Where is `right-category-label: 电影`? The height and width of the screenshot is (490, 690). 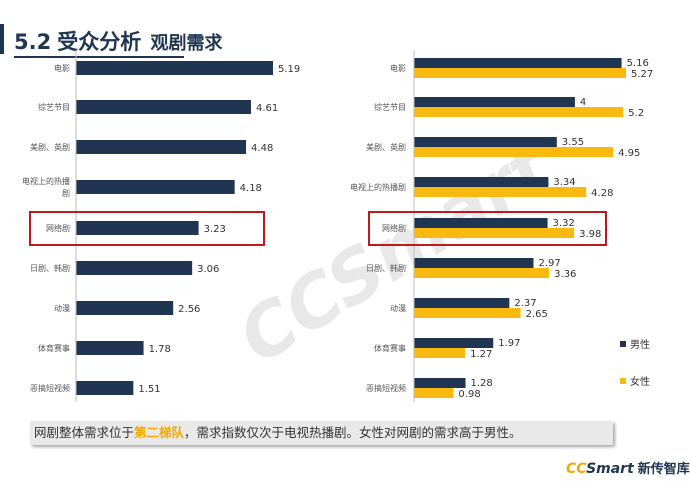
right-category-label: 电影 is located at coordinates (398, 68).